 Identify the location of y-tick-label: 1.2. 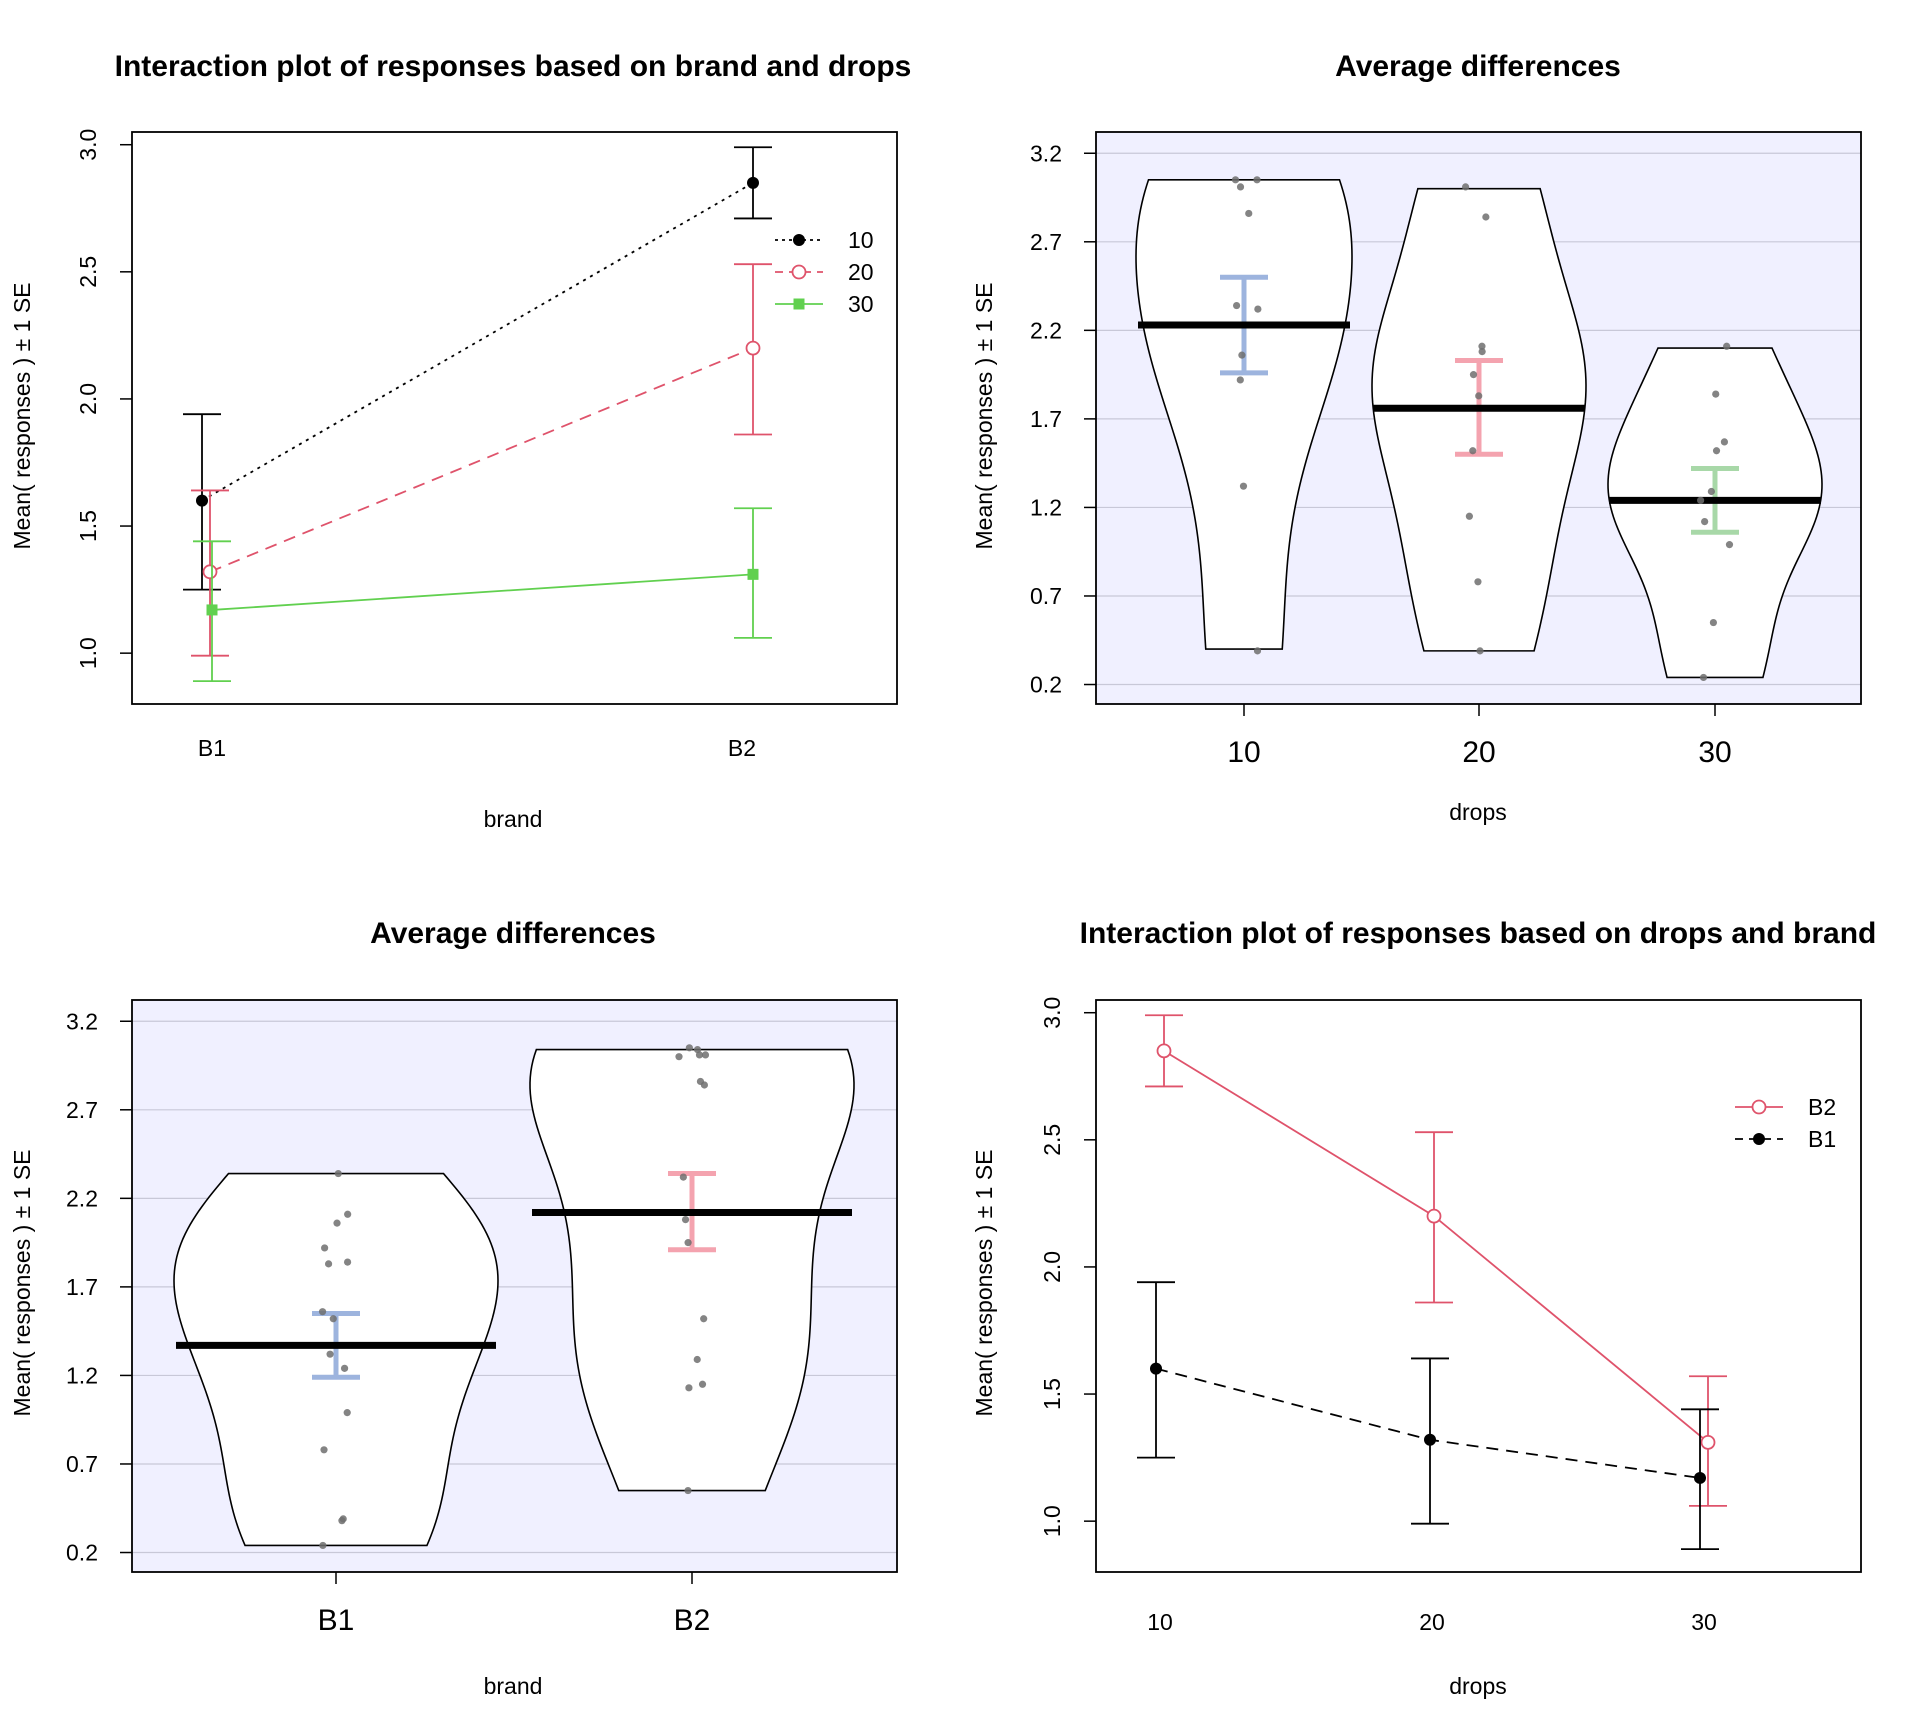
(1046, 507).